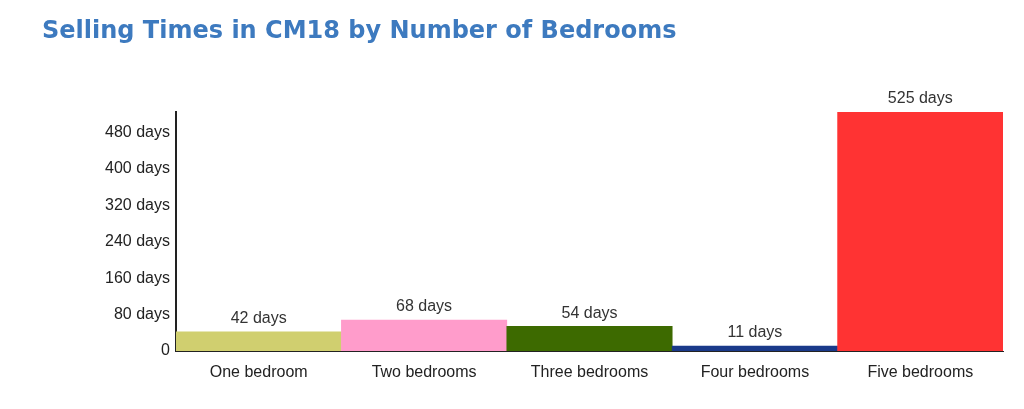 The image size is (1024, 409). Describe the element at coordinates (137, 131) in the screenshot. I see `y-tick-label: 480 days` at that location.